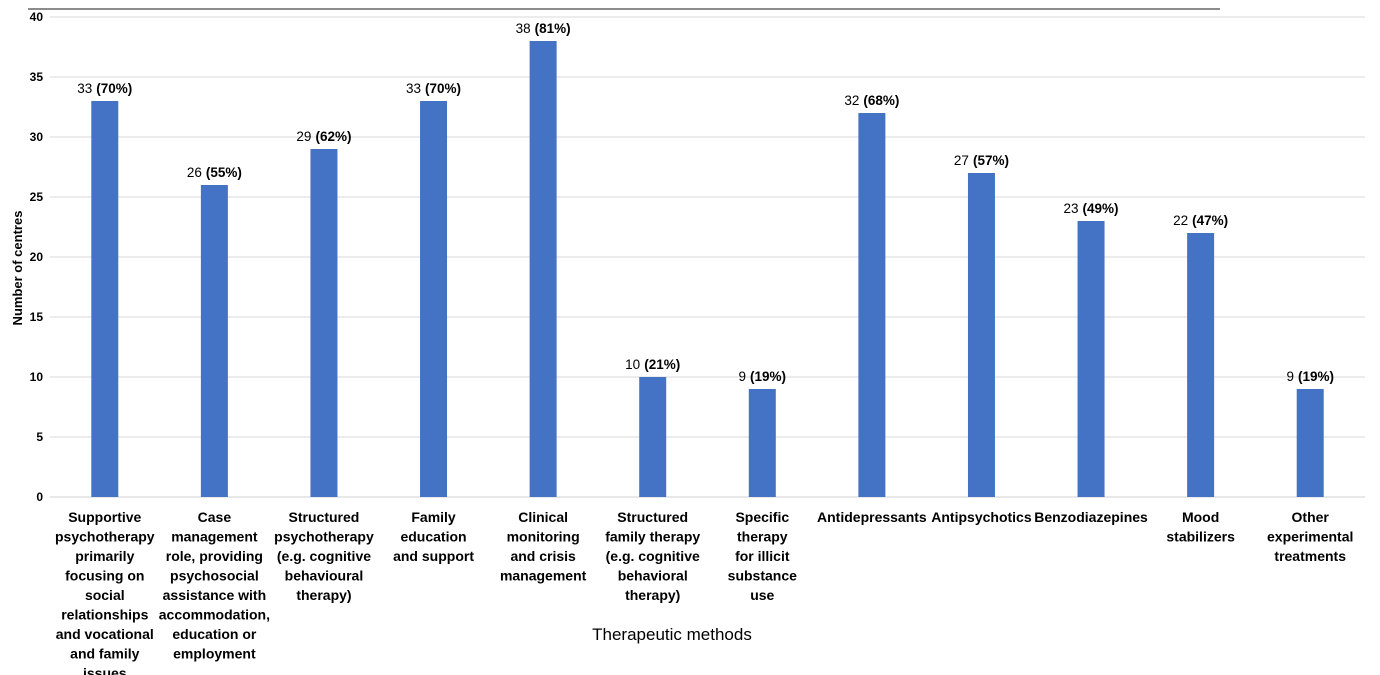  I want to click on category-label-line: accommodation,, so click(214, 615).